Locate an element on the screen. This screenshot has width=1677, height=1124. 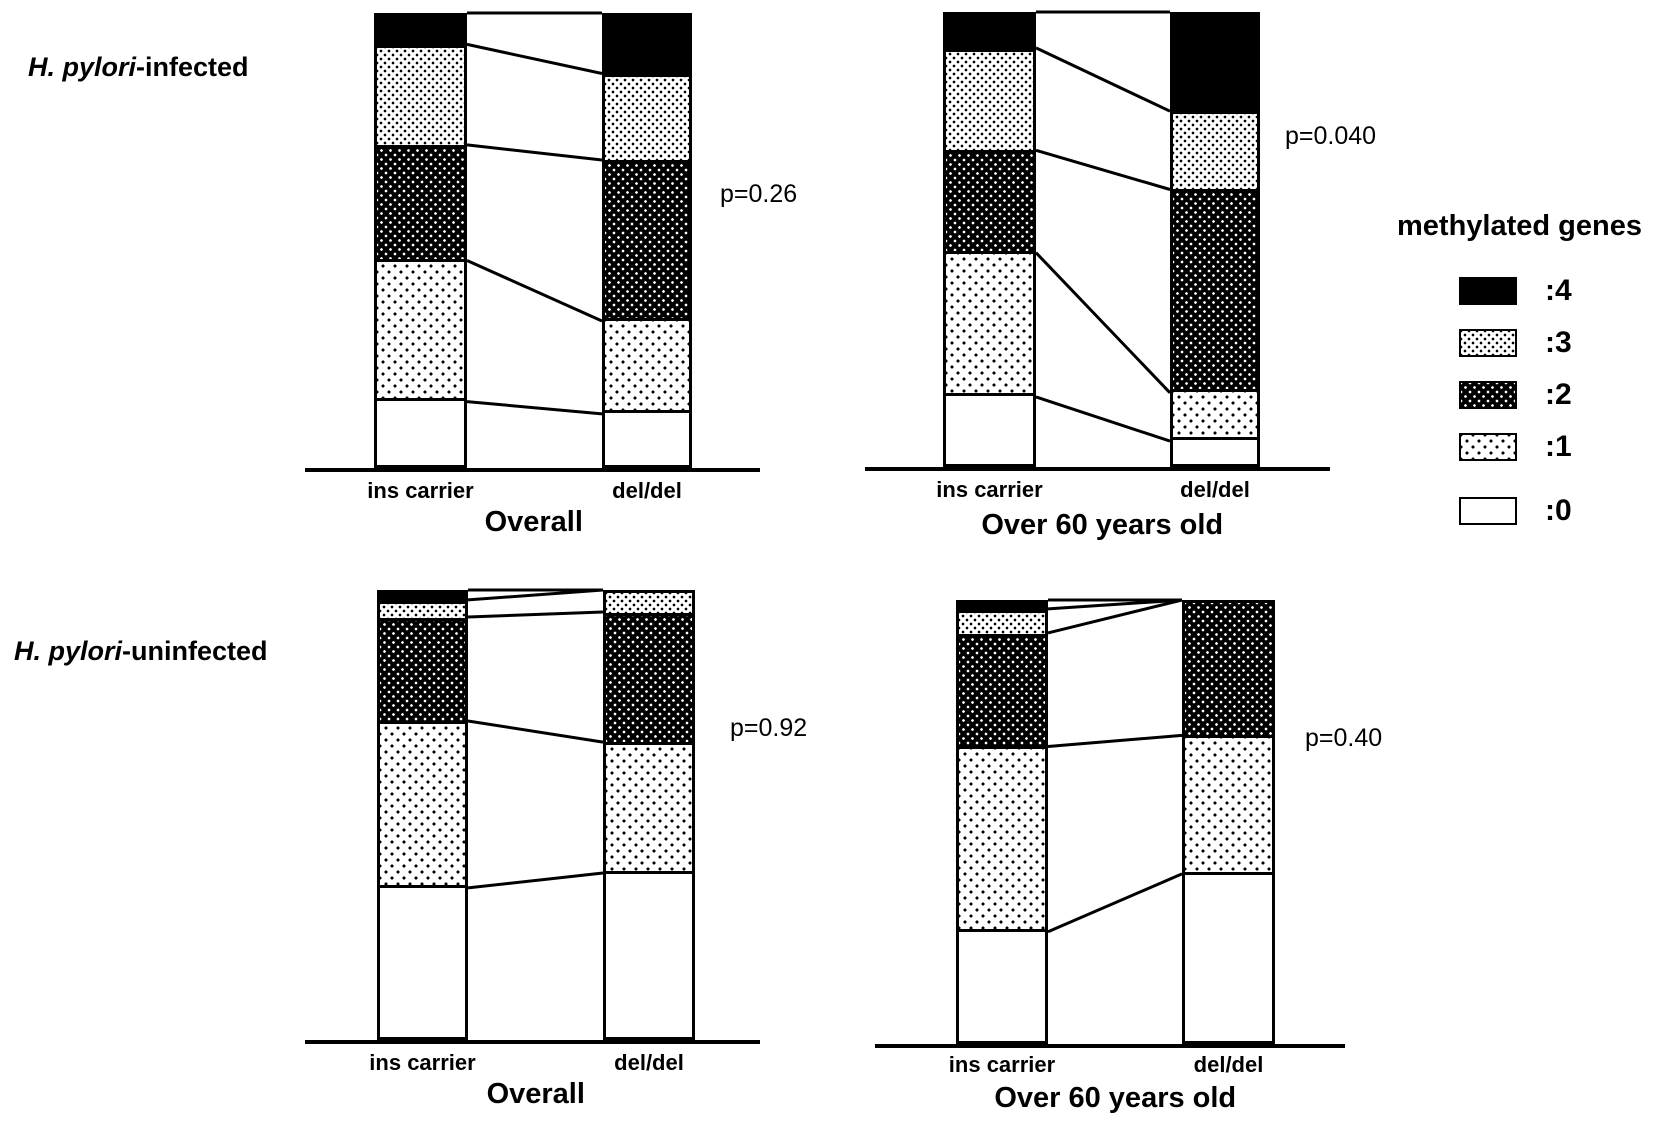
group-label-infected-rest: -infected is located at coordinates (192, 67).